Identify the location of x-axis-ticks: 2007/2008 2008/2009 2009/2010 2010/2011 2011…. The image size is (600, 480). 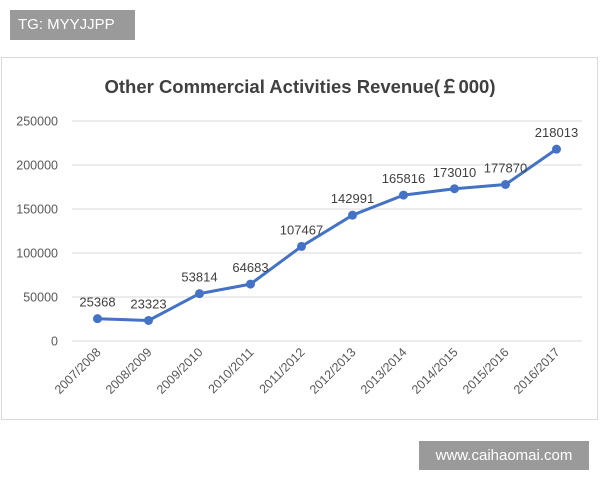
(307, 371).